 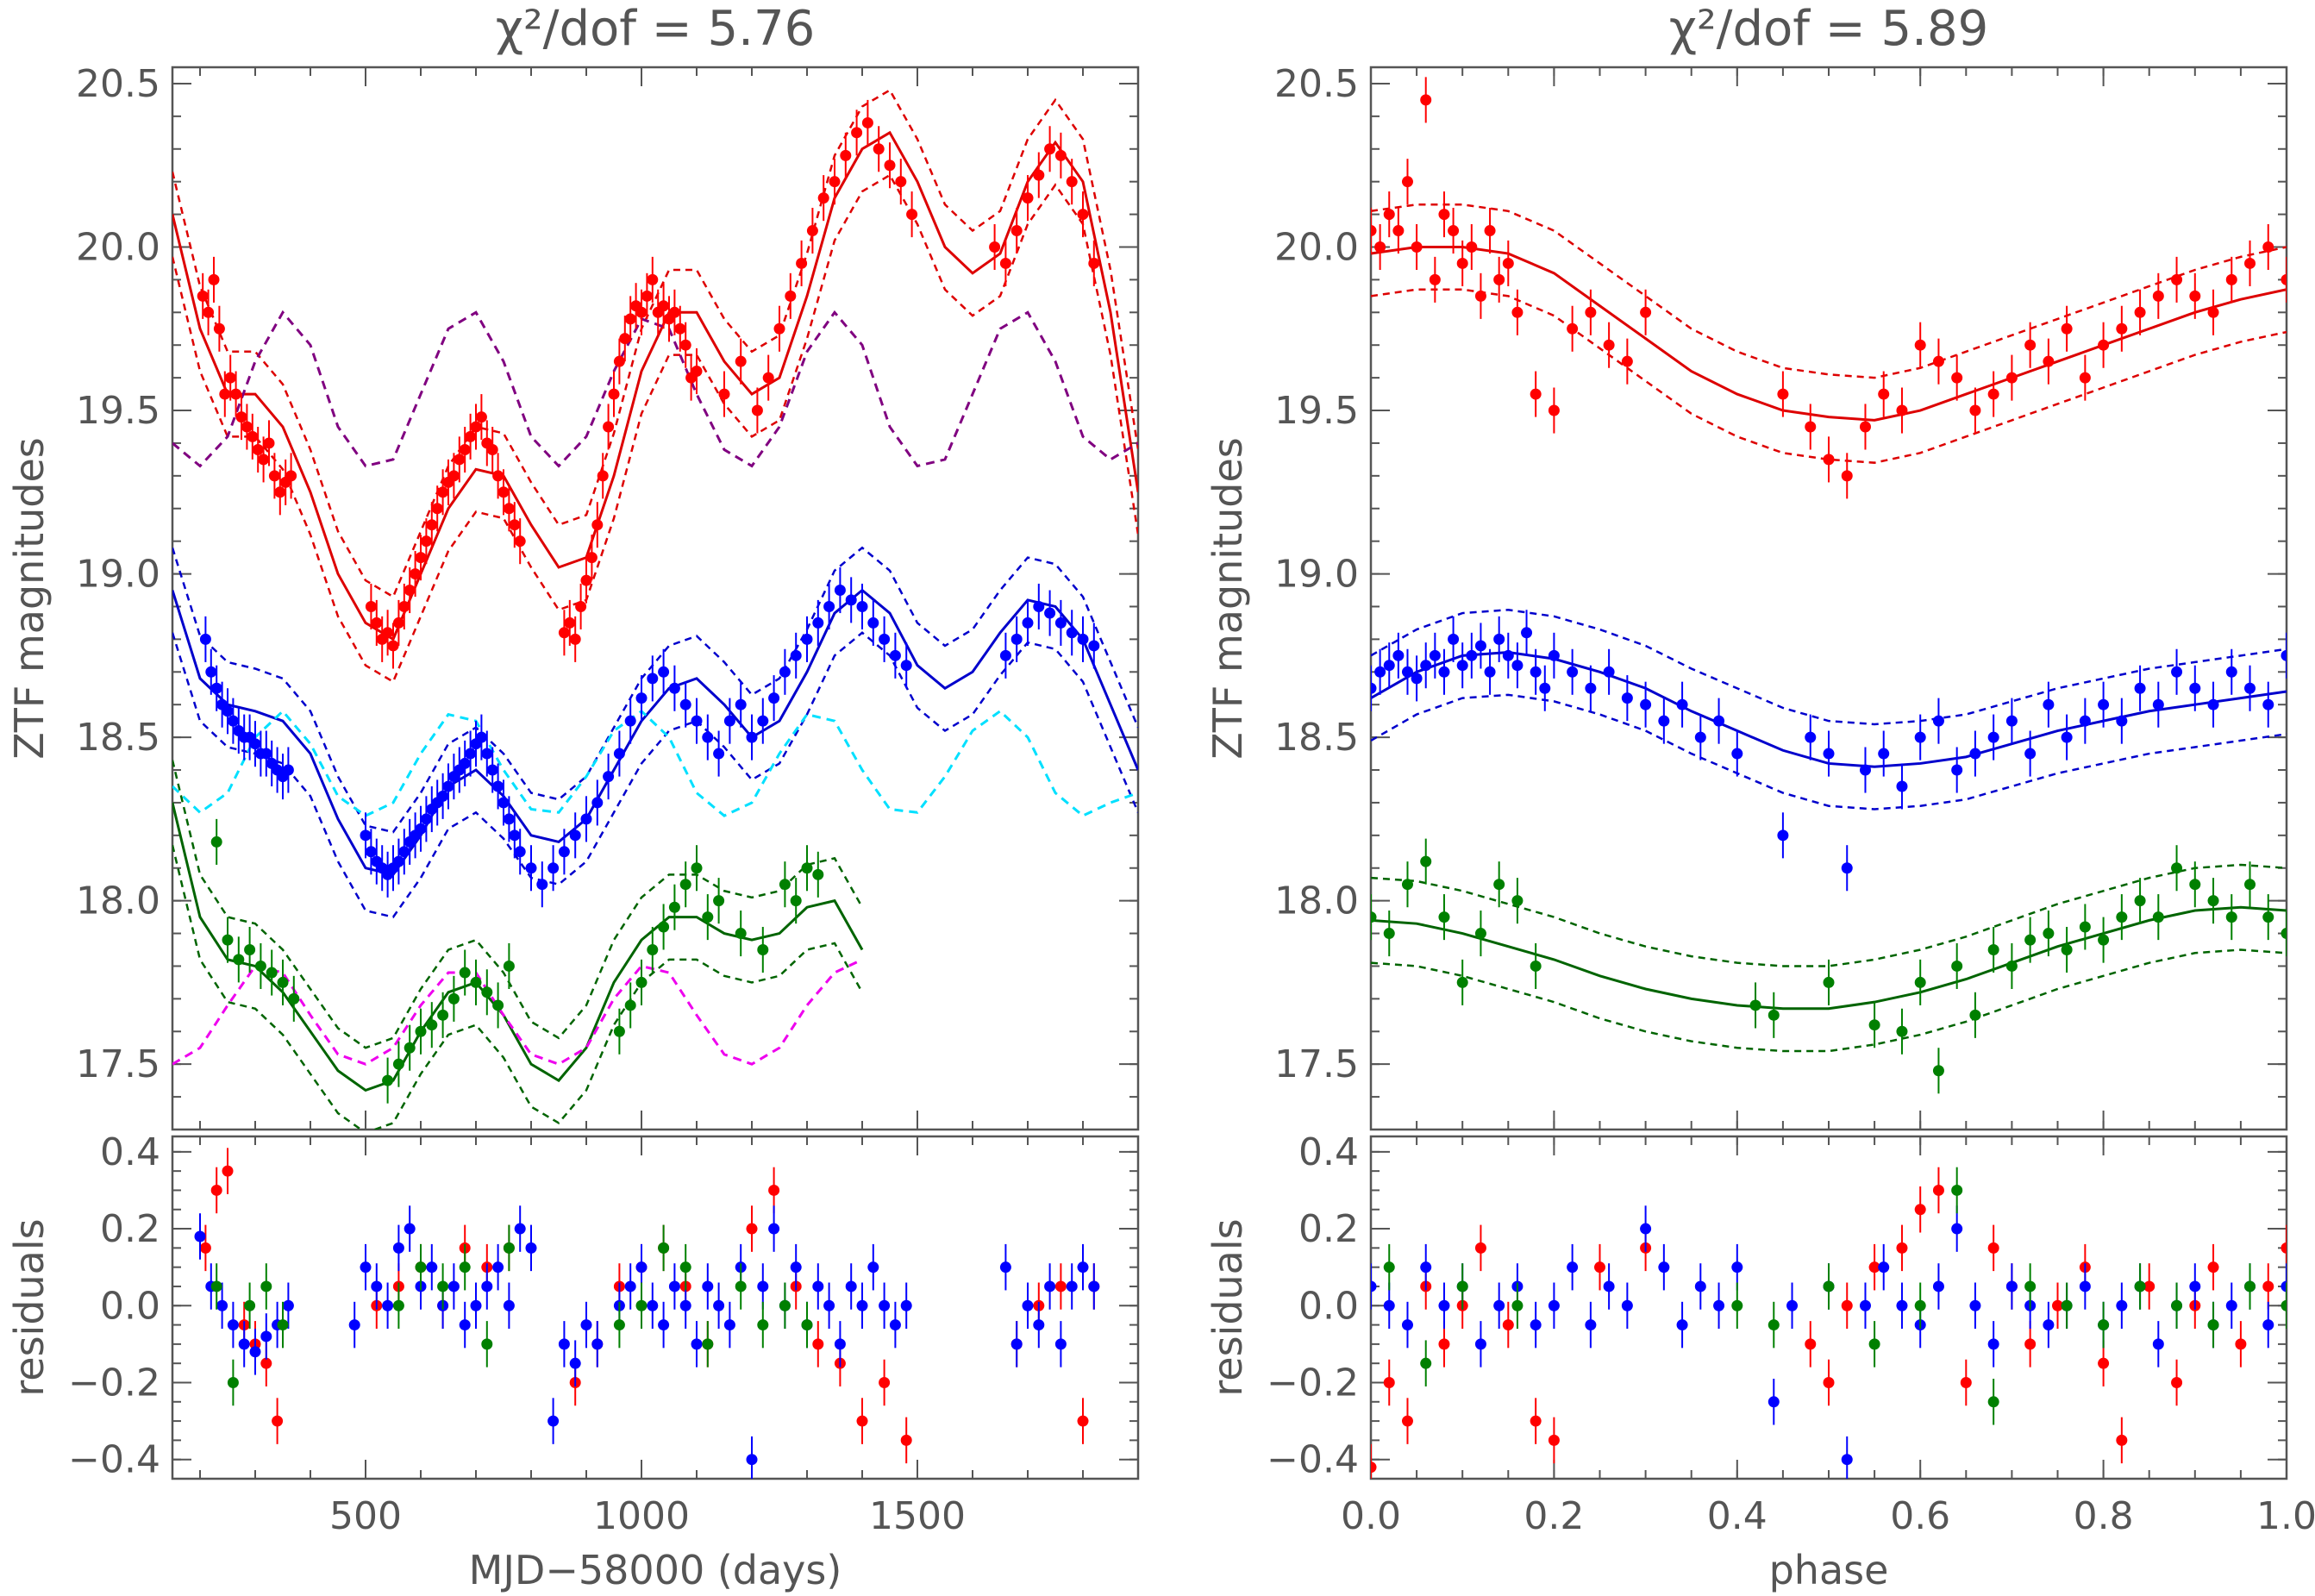 What do you see at coordinates (30, 1307) in the screenshot?
I see `y-axis-label: residuals` at bounding box center [30, 1307].